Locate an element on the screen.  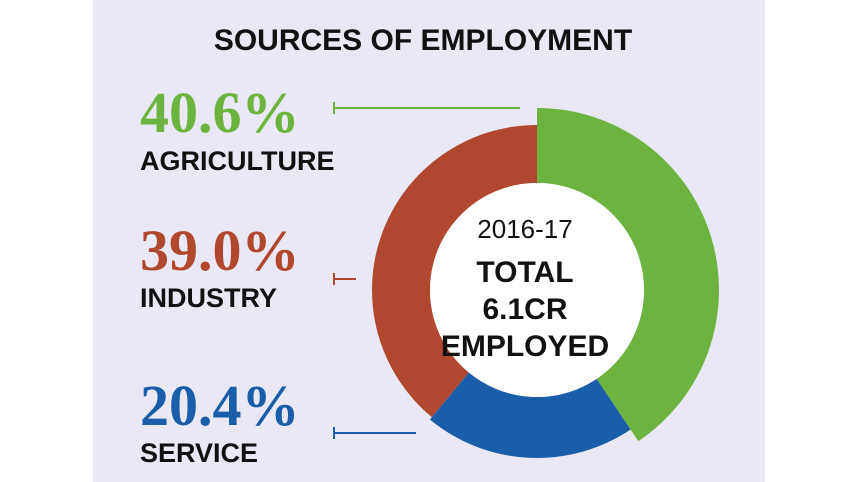
category-label: SERVICE is located at coordinates (199, 453).